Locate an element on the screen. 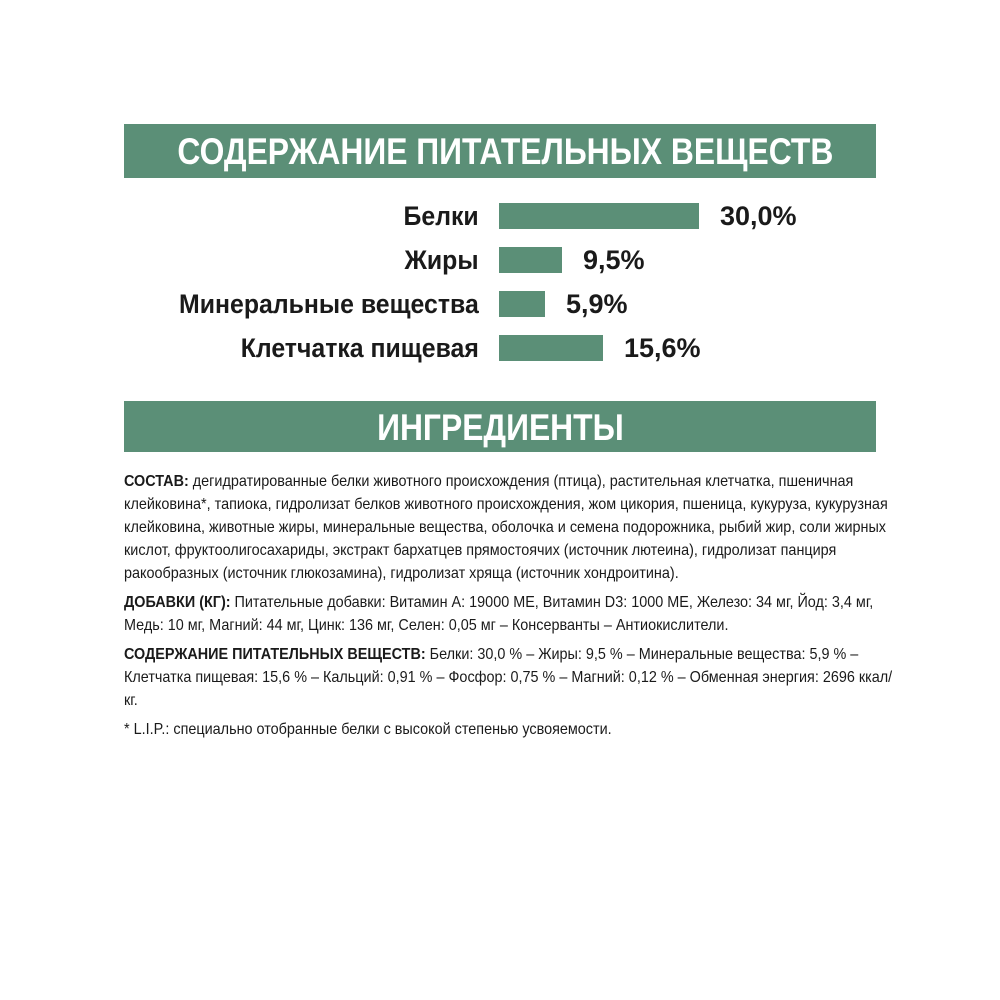 The image size is (1000, 1000). ingredients-title: ИНГРЕДИЕНТЫ is located at coordinates (500, 427).